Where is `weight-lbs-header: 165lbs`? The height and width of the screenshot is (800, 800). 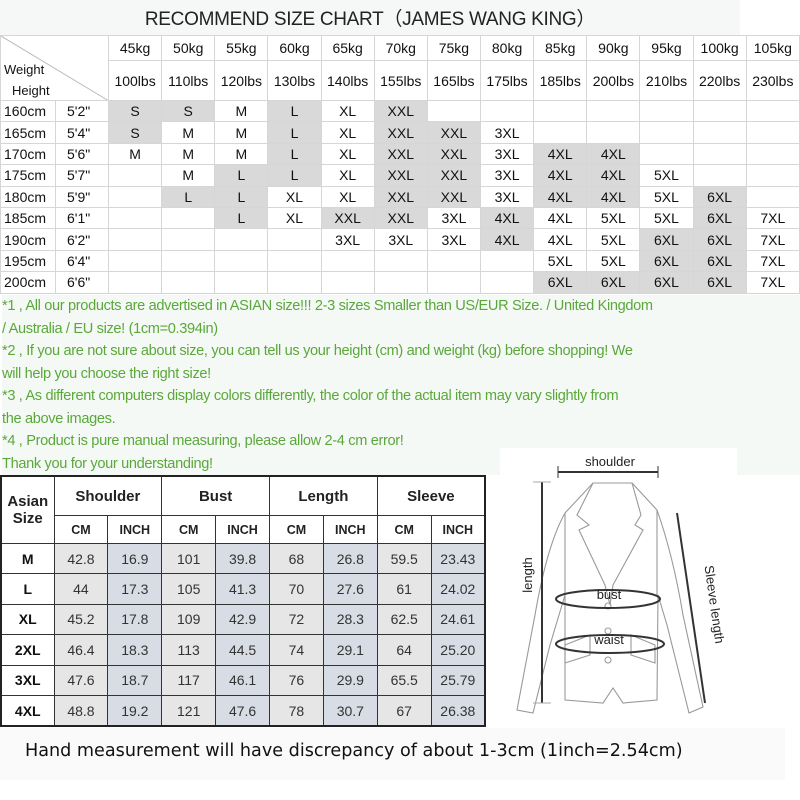
weight-lbs-header: 165lbs is located at coordinates (453, 80).